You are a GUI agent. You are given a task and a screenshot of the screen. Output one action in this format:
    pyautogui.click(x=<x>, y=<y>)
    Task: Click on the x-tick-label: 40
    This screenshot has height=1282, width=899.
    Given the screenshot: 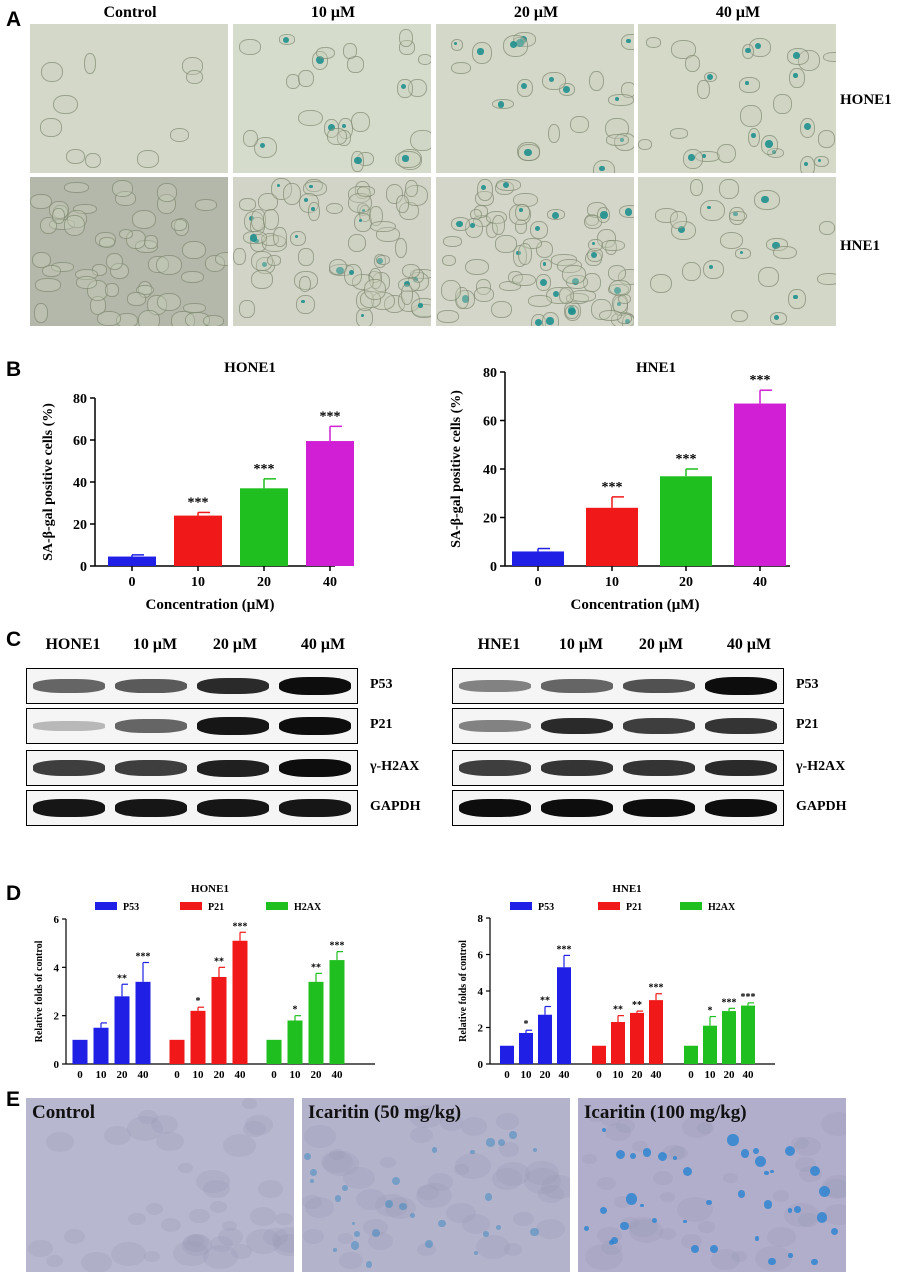 What is the action you would take?
    pyautogui.click(x=657, y=1074)
    